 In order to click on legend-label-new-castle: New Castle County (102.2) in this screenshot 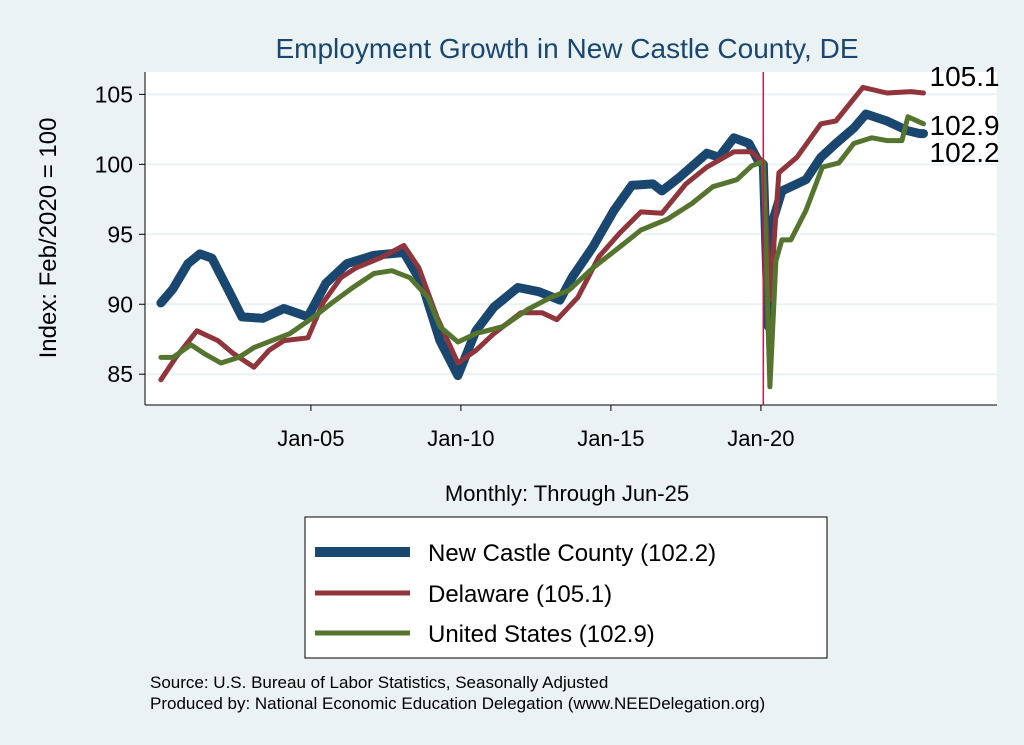, I will do `click(572, 553)`.